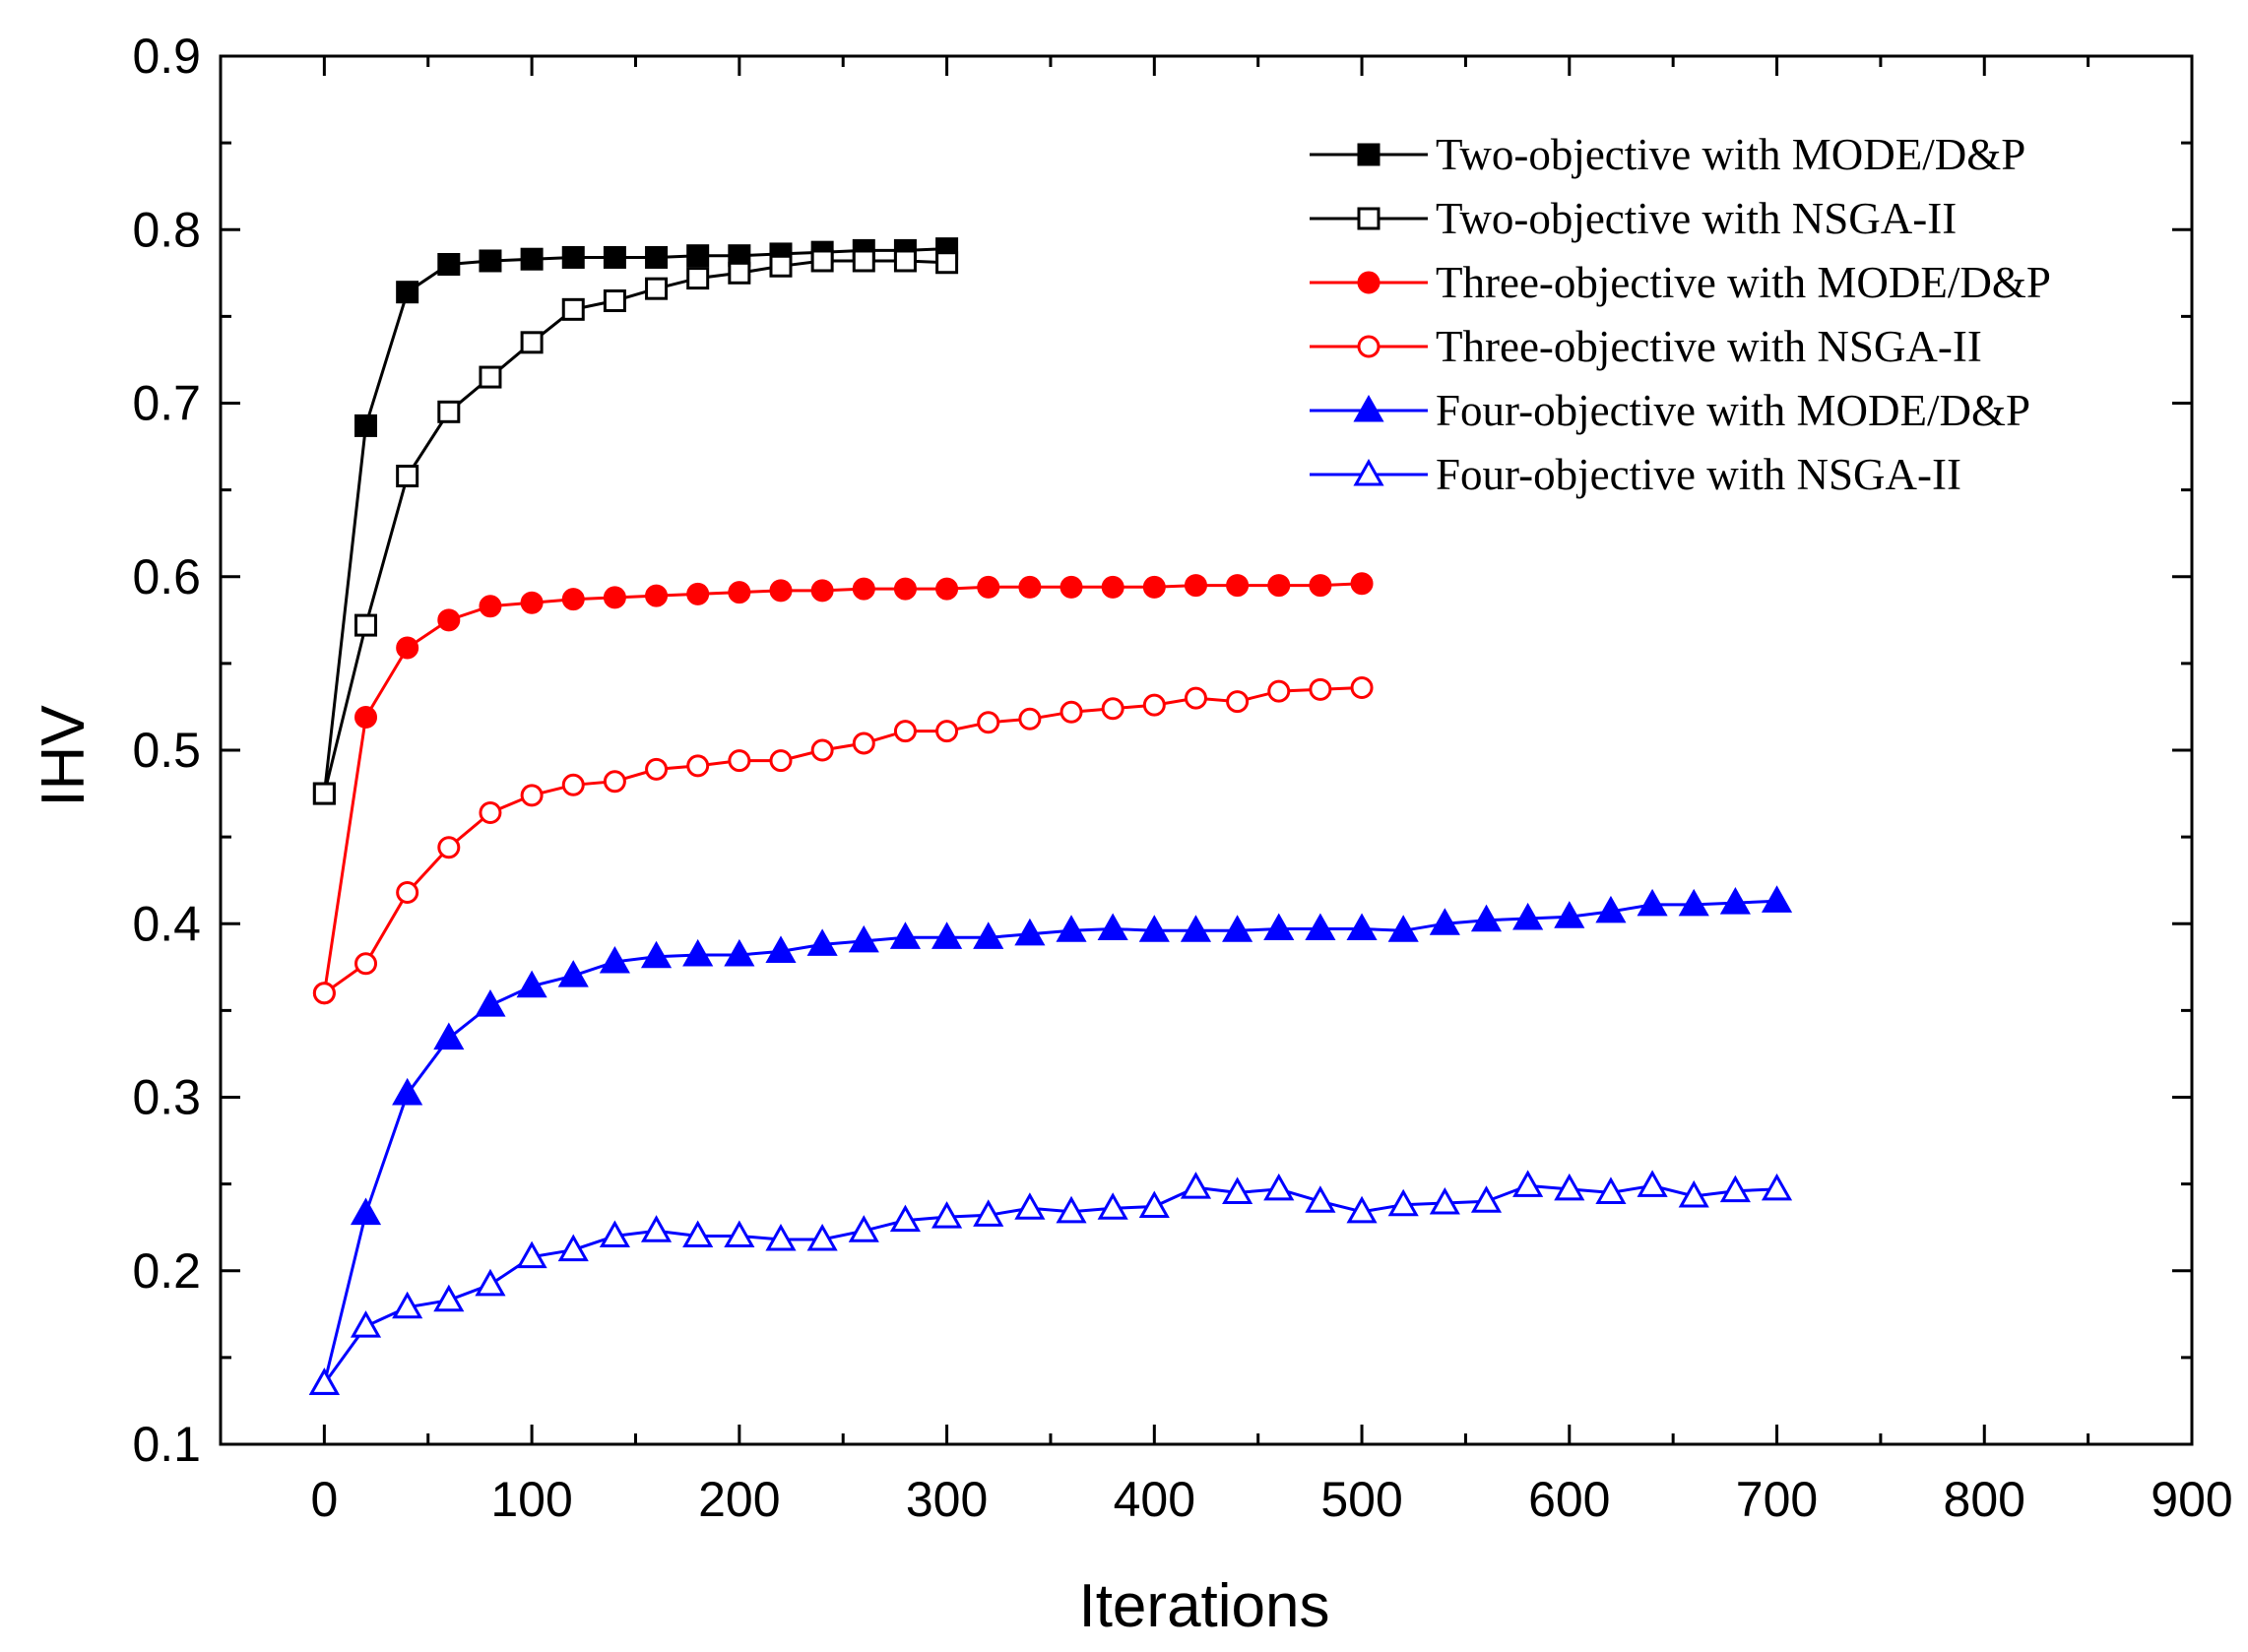  I want to click on x-axis-title: Iterations, so click(1203, 1606).